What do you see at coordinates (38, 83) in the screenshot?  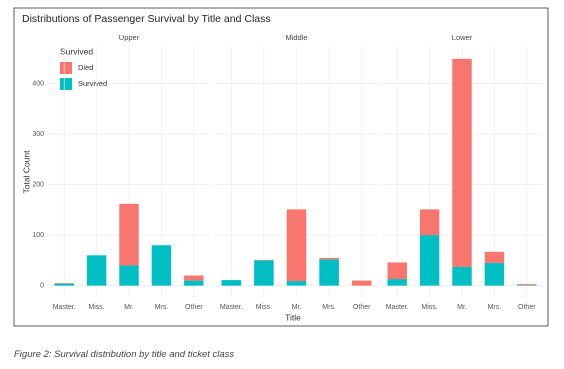 I see `y-tick-label: 400` at bounding box center [38, 83].